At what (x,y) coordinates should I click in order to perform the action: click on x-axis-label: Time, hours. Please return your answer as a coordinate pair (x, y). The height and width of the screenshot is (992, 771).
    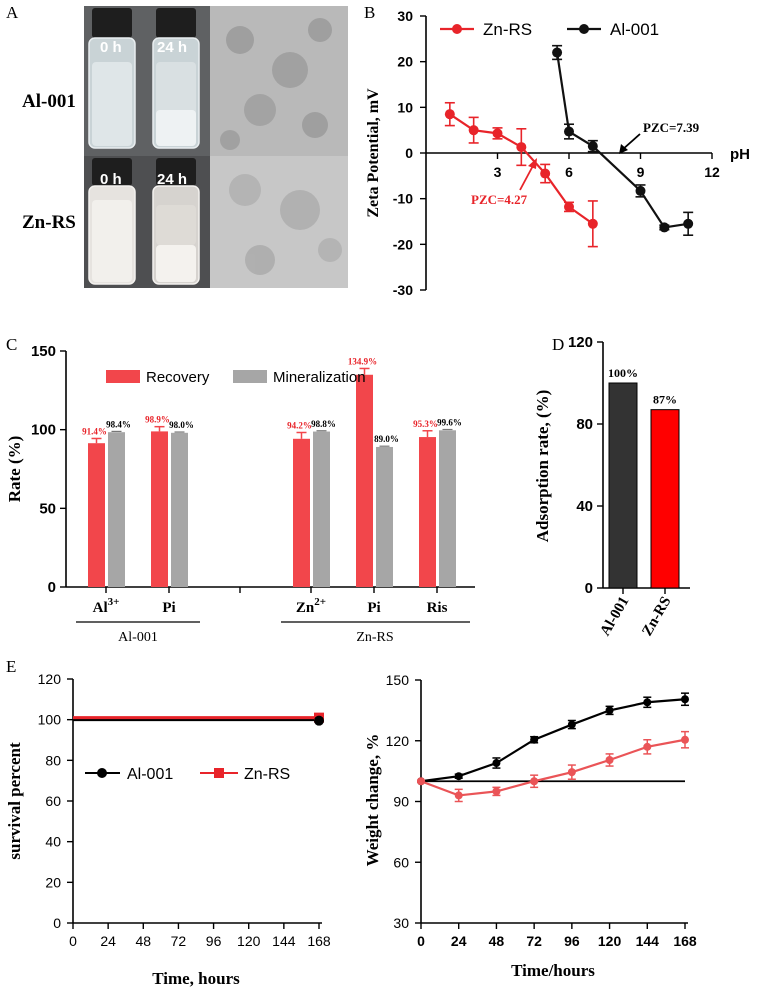
    Looking at the image, I should click on (196, 978).